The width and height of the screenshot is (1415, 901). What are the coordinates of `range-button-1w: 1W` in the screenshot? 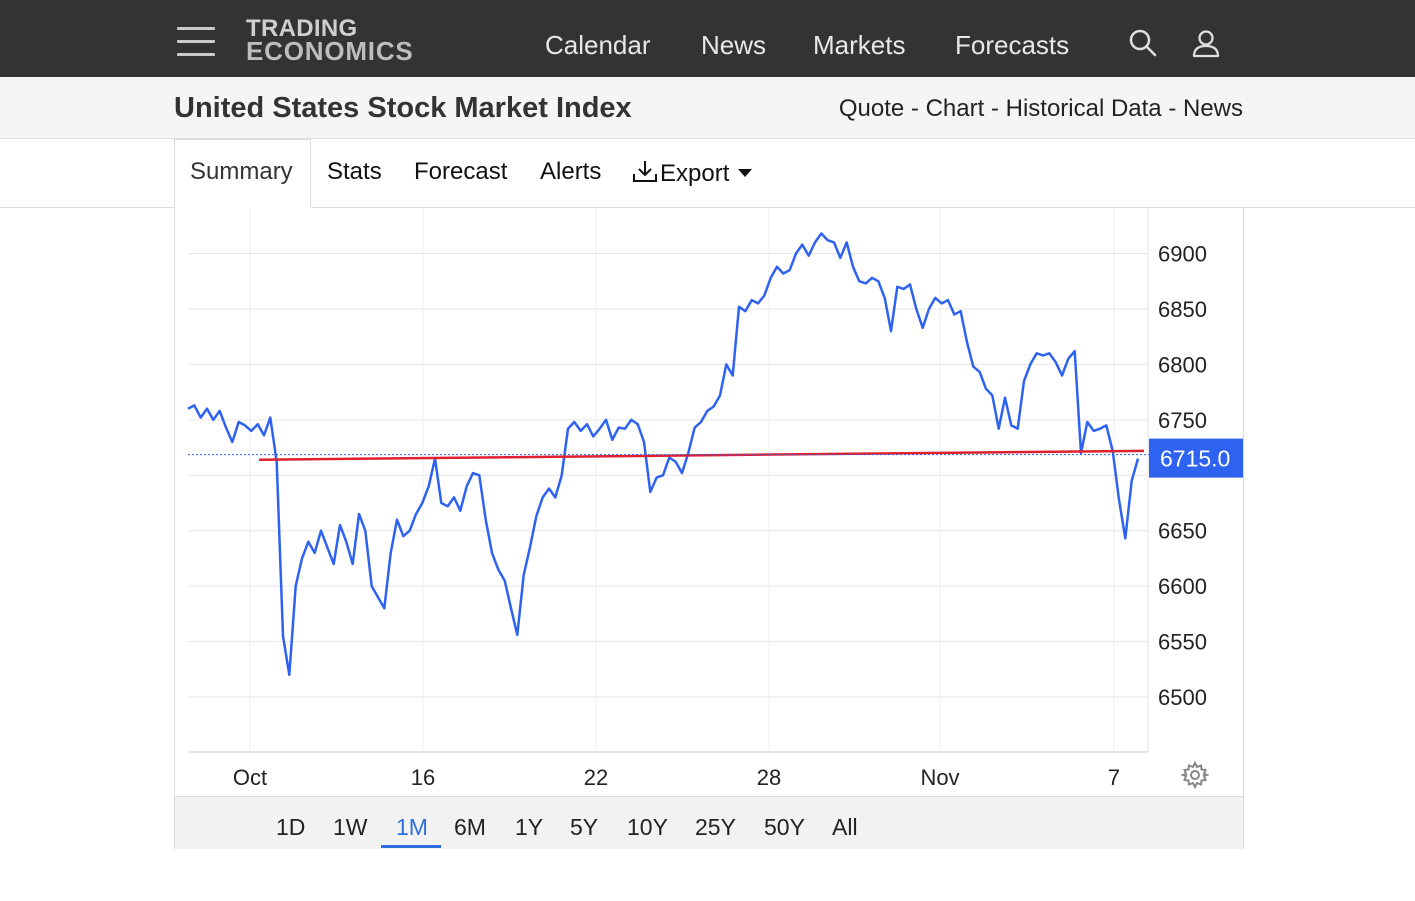 It's located at (350, 827).